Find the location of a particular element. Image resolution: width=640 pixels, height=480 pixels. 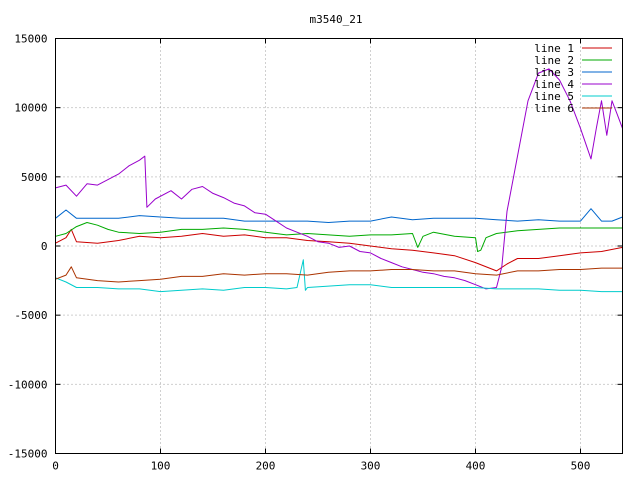

y-tick-label: -5000 is located at coordinates (30, 315).